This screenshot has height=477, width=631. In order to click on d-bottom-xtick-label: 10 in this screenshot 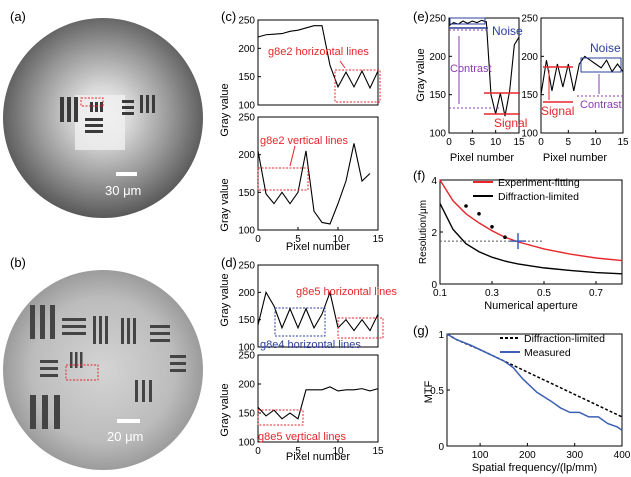, I will do `click(338, 451)`.